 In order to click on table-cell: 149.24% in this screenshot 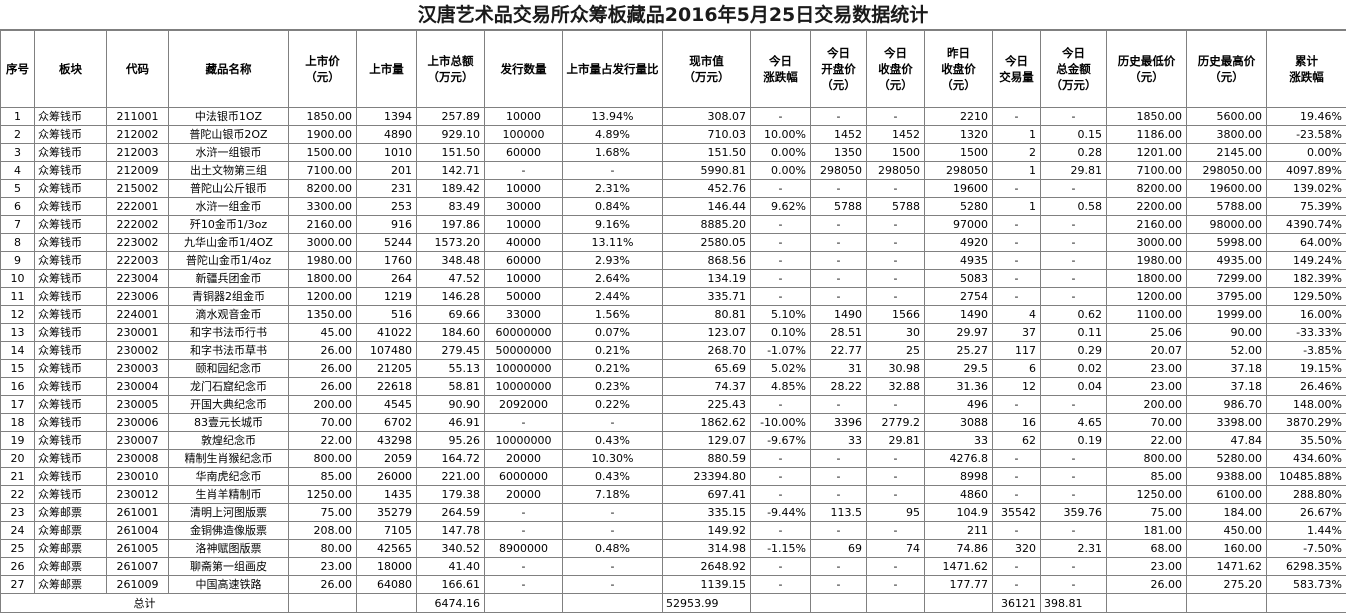, I will do `click(1306, 261)`.